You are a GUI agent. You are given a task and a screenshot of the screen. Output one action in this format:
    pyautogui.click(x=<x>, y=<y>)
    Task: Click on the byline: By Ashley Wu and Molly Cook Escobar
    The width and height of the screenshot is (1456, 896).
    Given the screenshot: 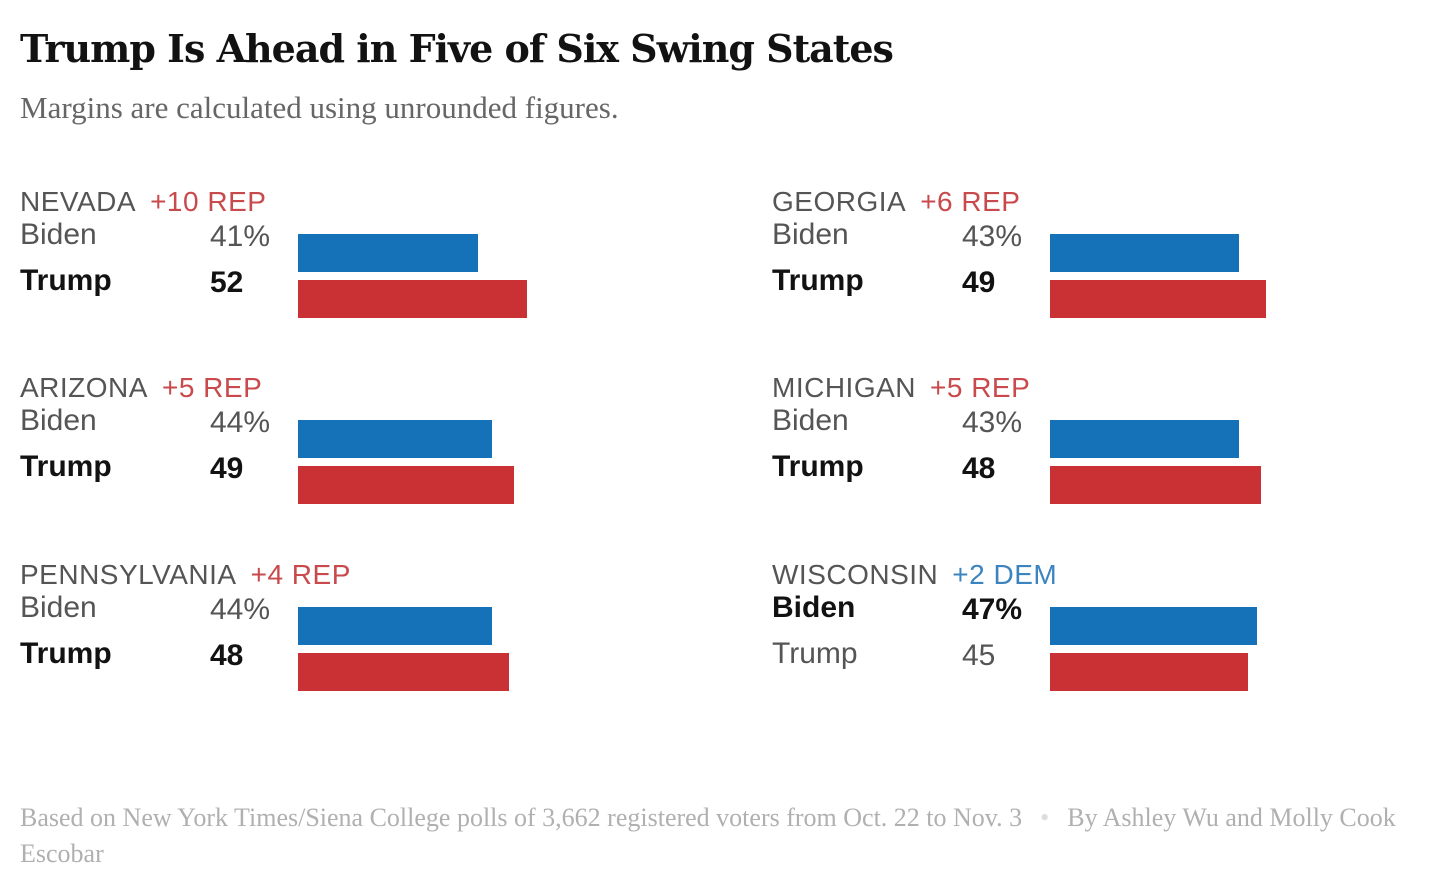 What is the action you would take?
    pyautogui.click(x=708, y=835)
    